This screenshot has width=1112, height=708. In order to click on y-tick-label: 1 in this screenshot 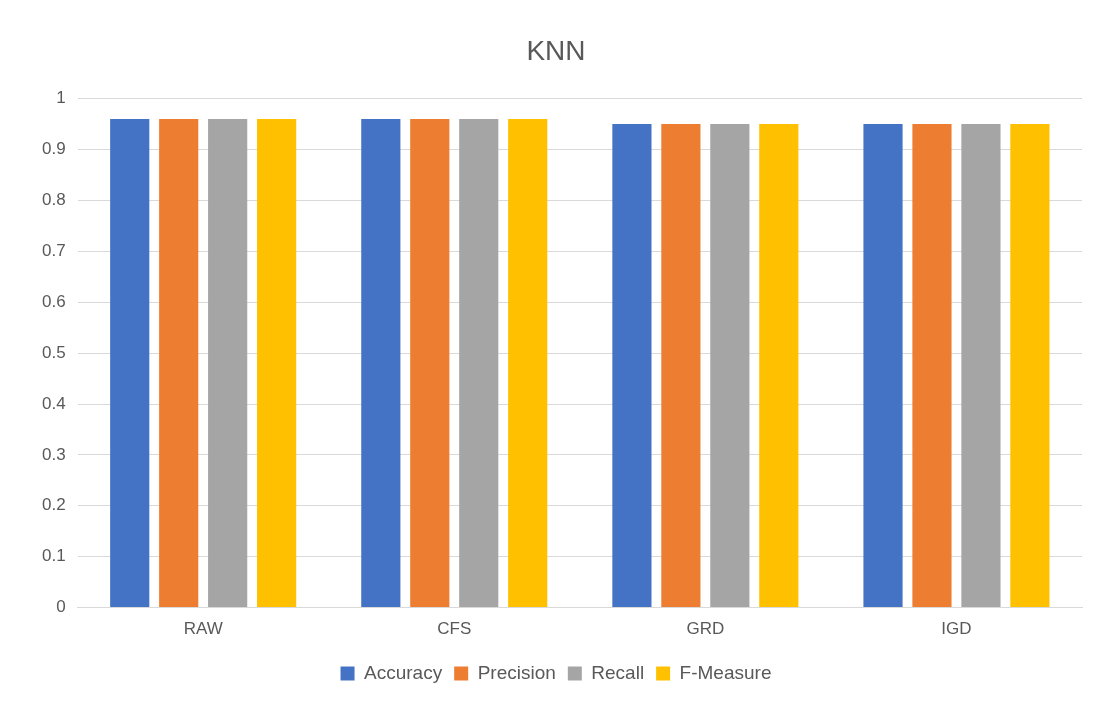, I will do `click(61, 98)`.